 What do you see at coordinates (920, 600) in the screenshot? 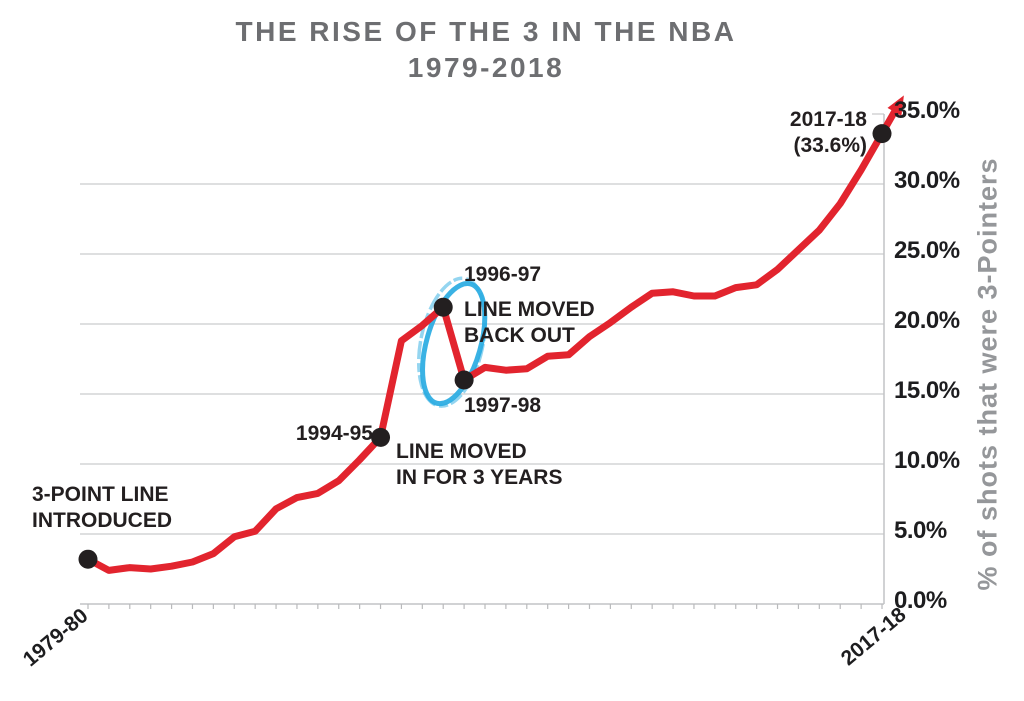
I see `y-tick-label: 0.0%` at bounding box center [920, 600].